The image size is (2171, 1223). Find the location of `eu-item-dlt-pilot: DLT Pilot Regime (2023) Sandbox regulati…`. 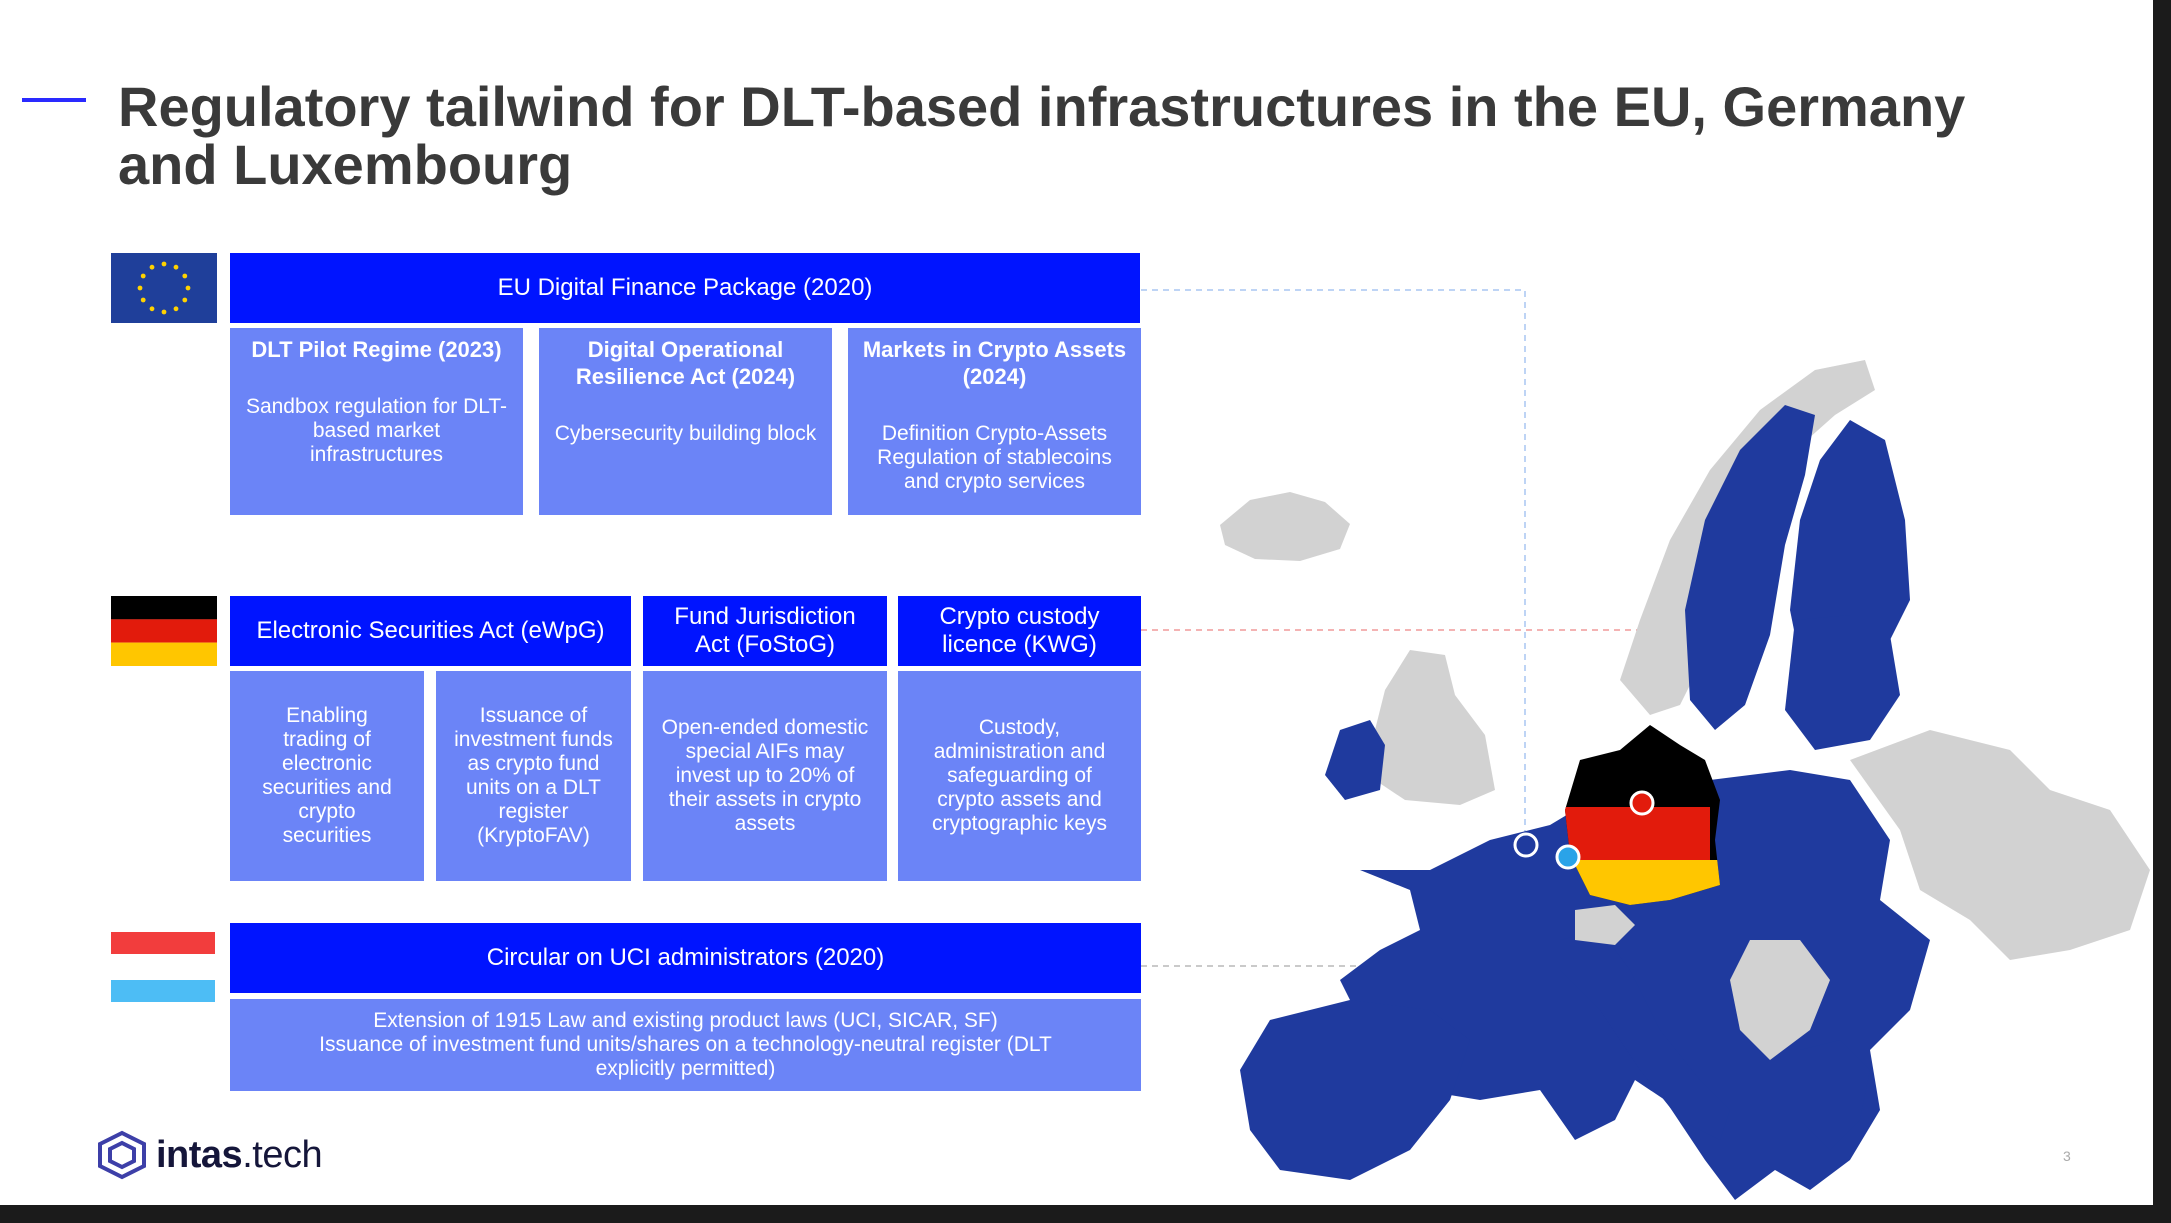

eu-item-dlt-pilot: DLT Pilot Regime (2023) Sandbox regulati… is located at coordinates (376, 421).